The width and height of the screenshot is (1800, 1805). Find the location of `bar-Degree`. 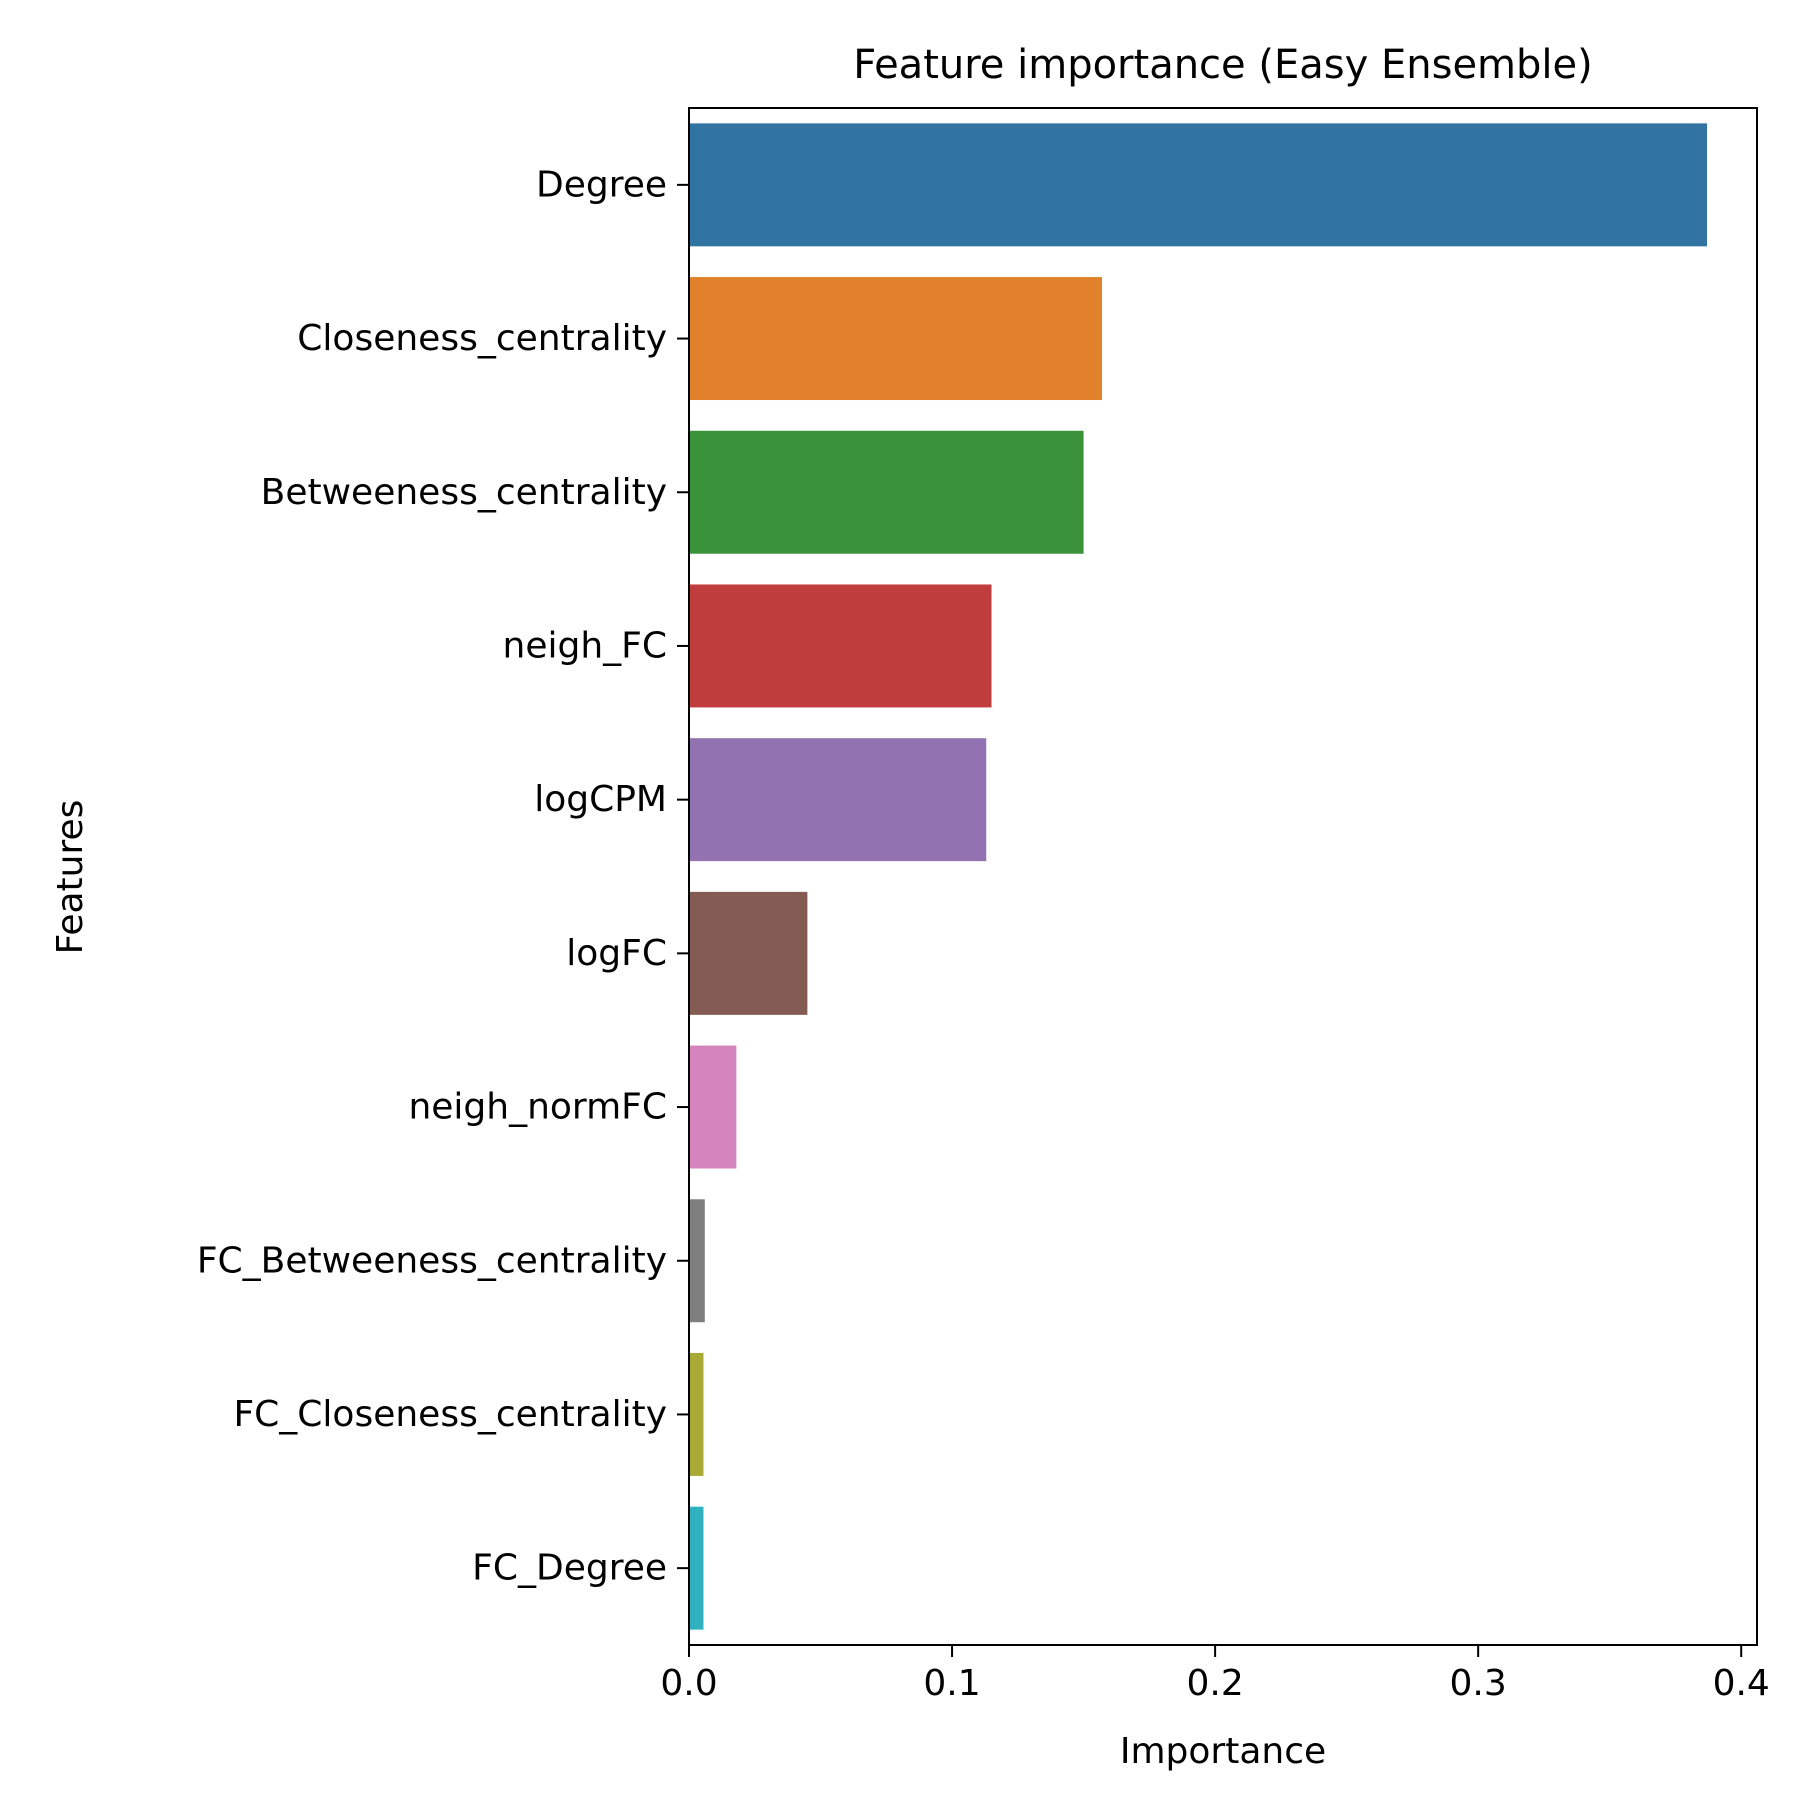

bar-Degree is located at coordinates (1198, 185).